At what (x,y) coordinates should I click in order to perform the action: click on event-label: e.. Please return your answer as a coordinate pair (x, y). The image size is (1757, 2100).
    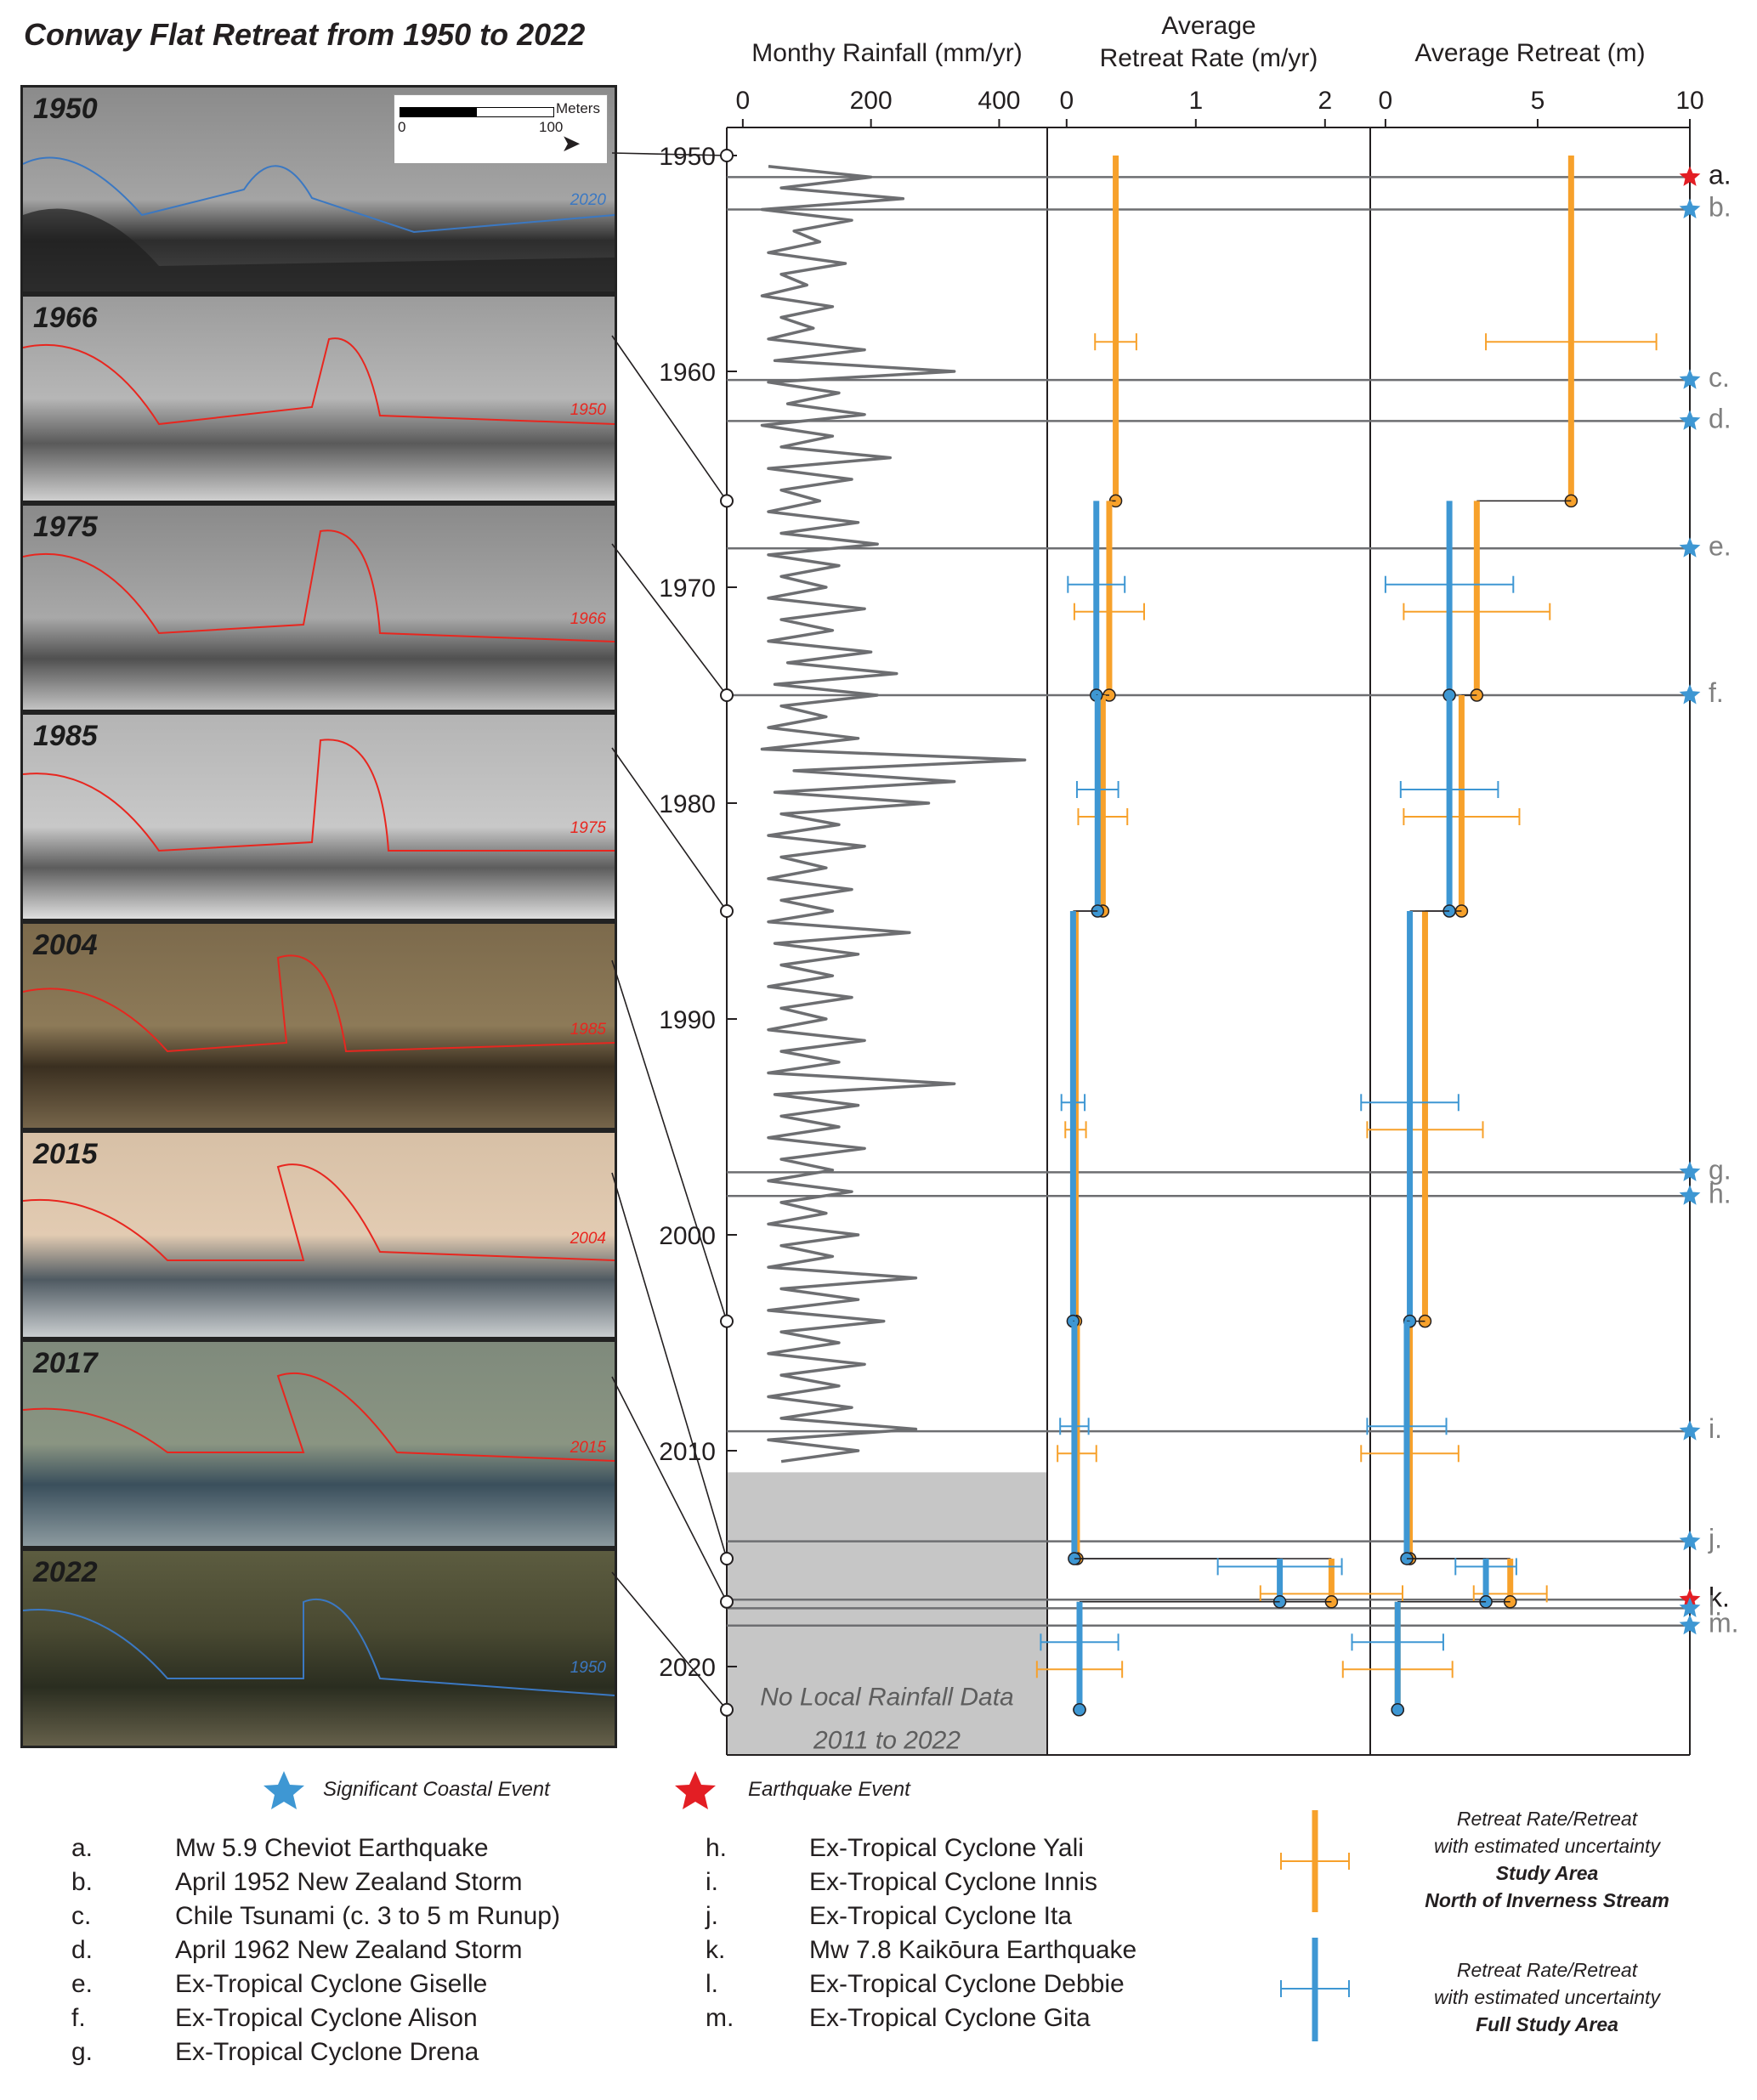
    Looking at the image, I should click on (1720, 545).